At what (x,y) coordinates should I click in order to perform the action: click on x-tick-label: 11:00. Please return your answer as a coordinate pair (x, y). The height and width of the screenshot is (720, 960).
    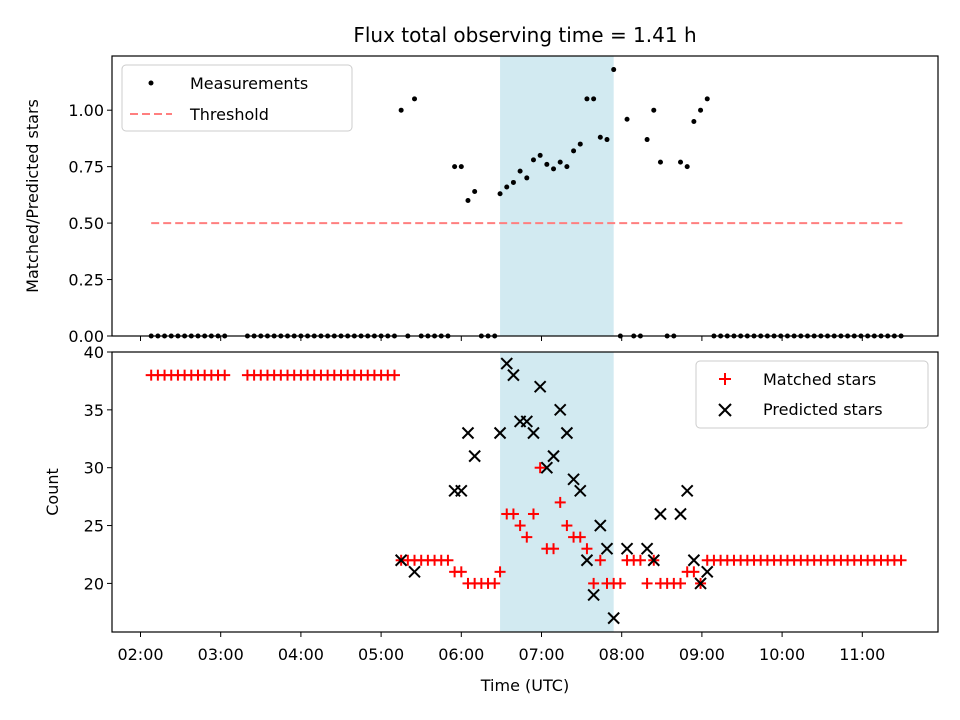
    Looking at the image, I should click on (862, 654).